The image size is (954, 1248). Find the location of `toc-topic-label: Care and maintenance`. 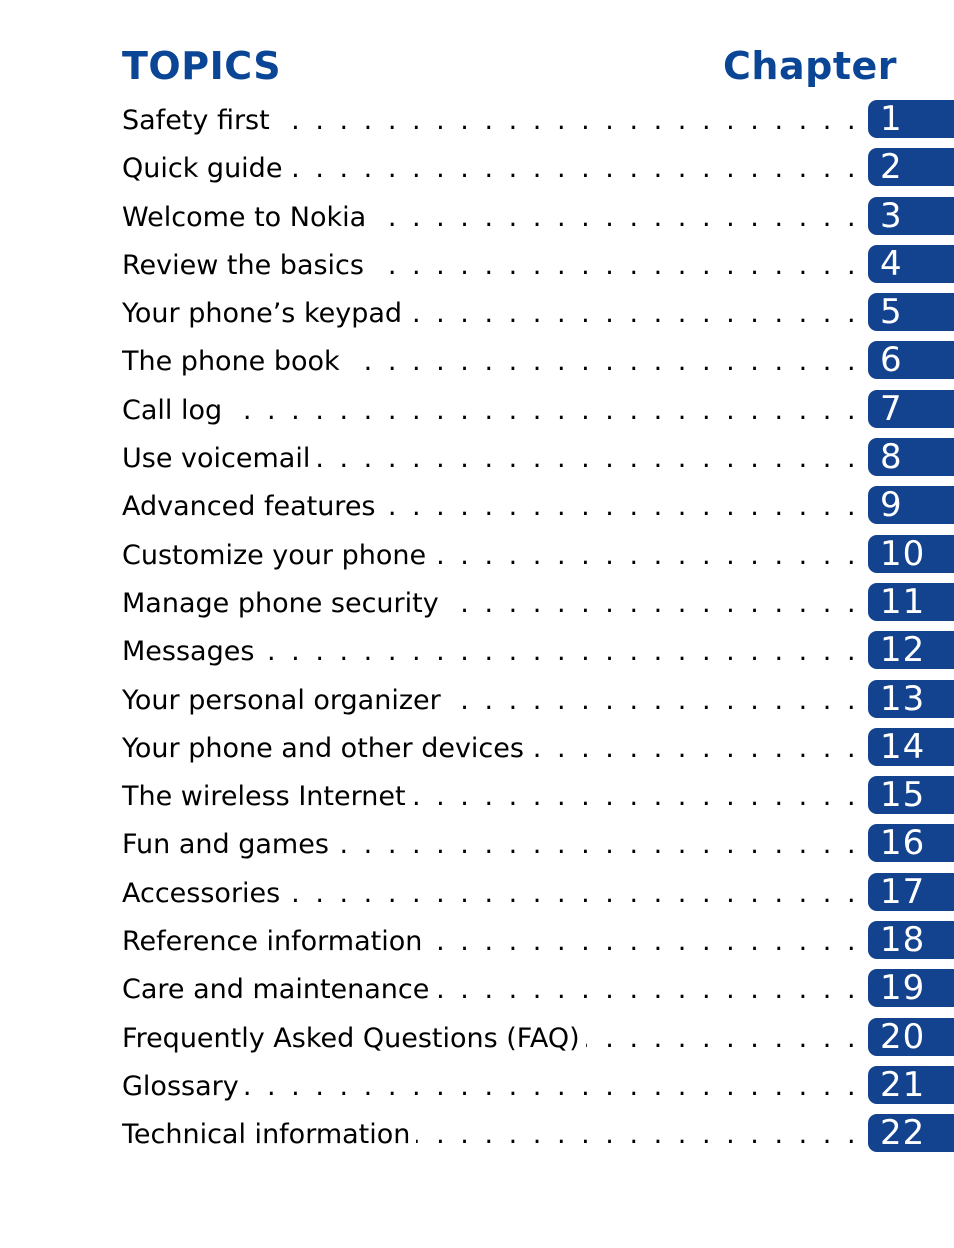

toc-topic-label: Care and maintenance is located at coordinates (279, 990).